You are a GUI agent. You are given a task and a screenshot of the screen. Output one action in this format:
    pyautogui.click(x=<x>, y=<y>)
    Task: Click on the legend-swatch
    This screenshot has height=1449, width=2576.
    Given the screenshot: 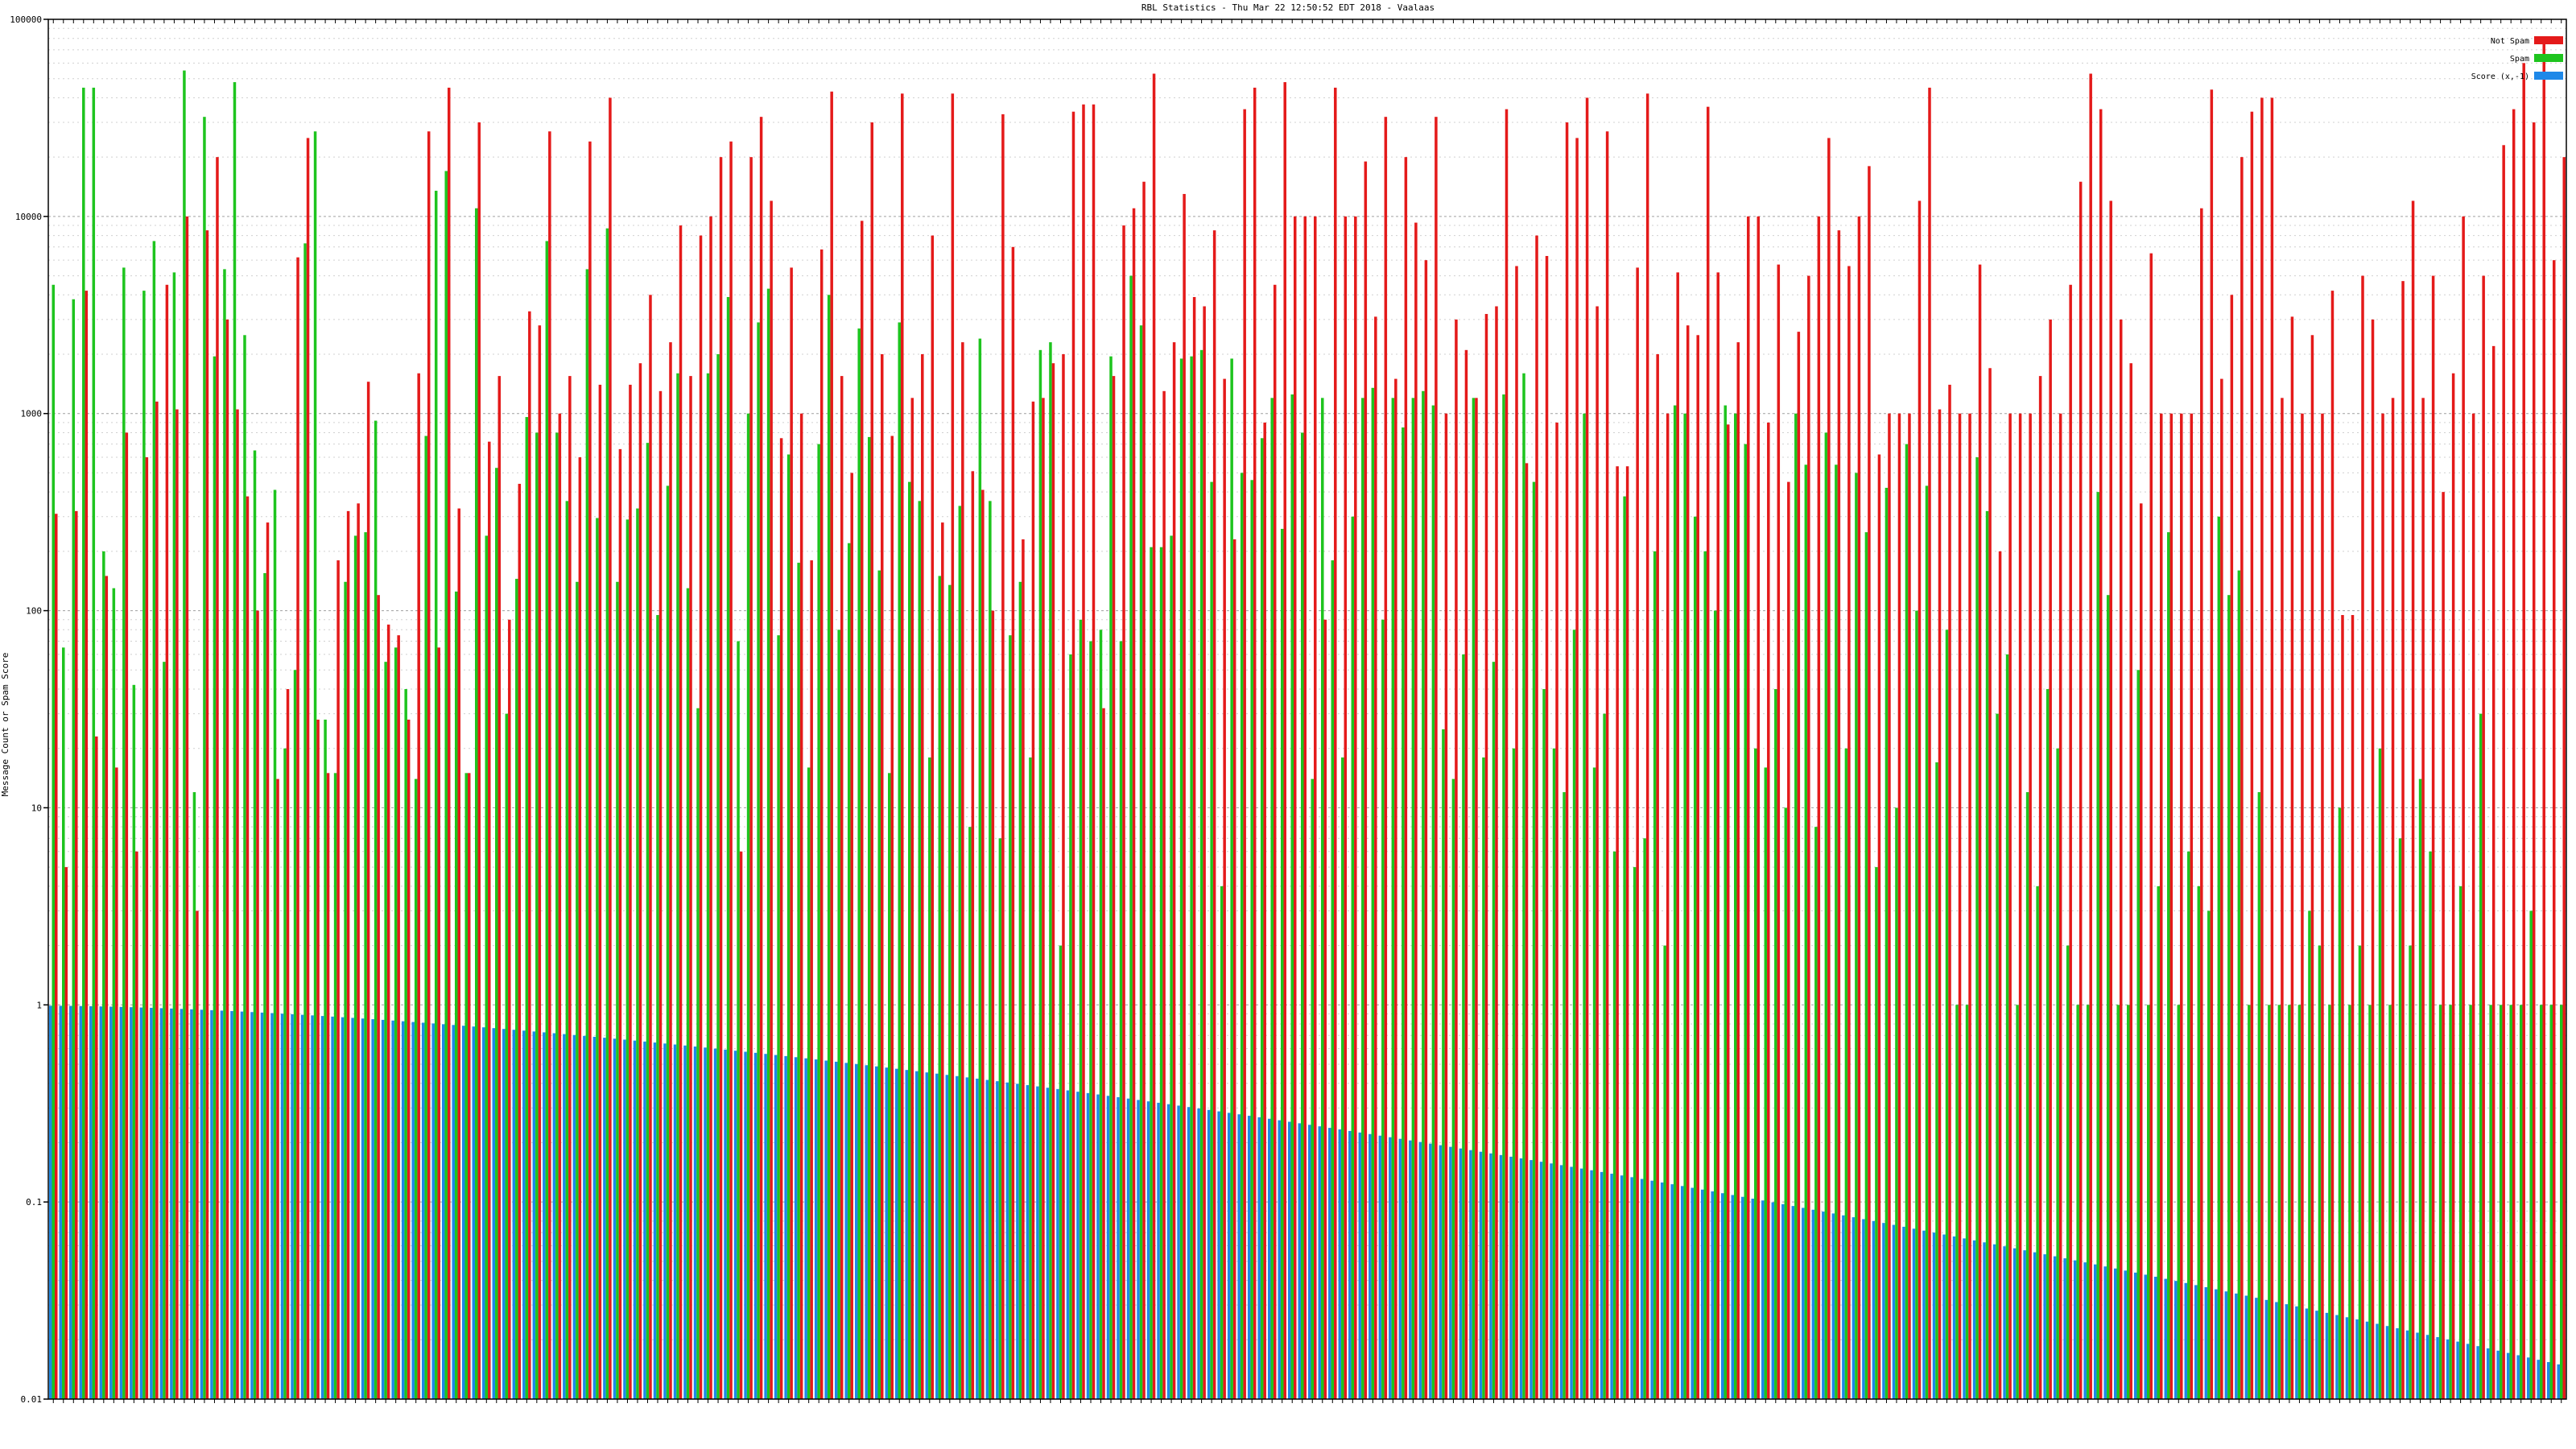 What is the action you would take?
    pyautogui.click(x=2548, y=40)
    